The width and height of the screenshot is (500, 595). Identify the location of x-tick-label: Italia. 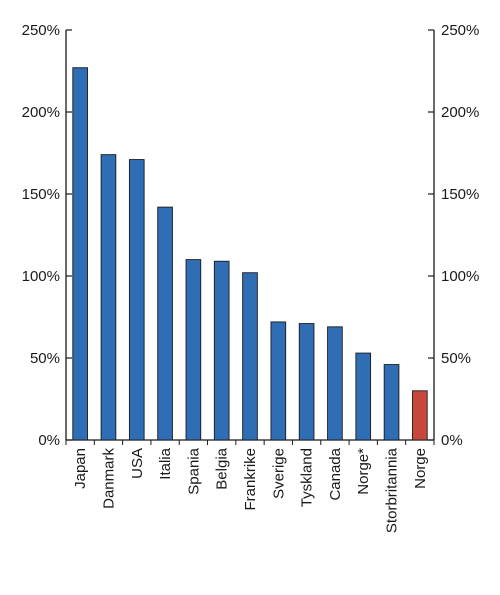
(165, 463).